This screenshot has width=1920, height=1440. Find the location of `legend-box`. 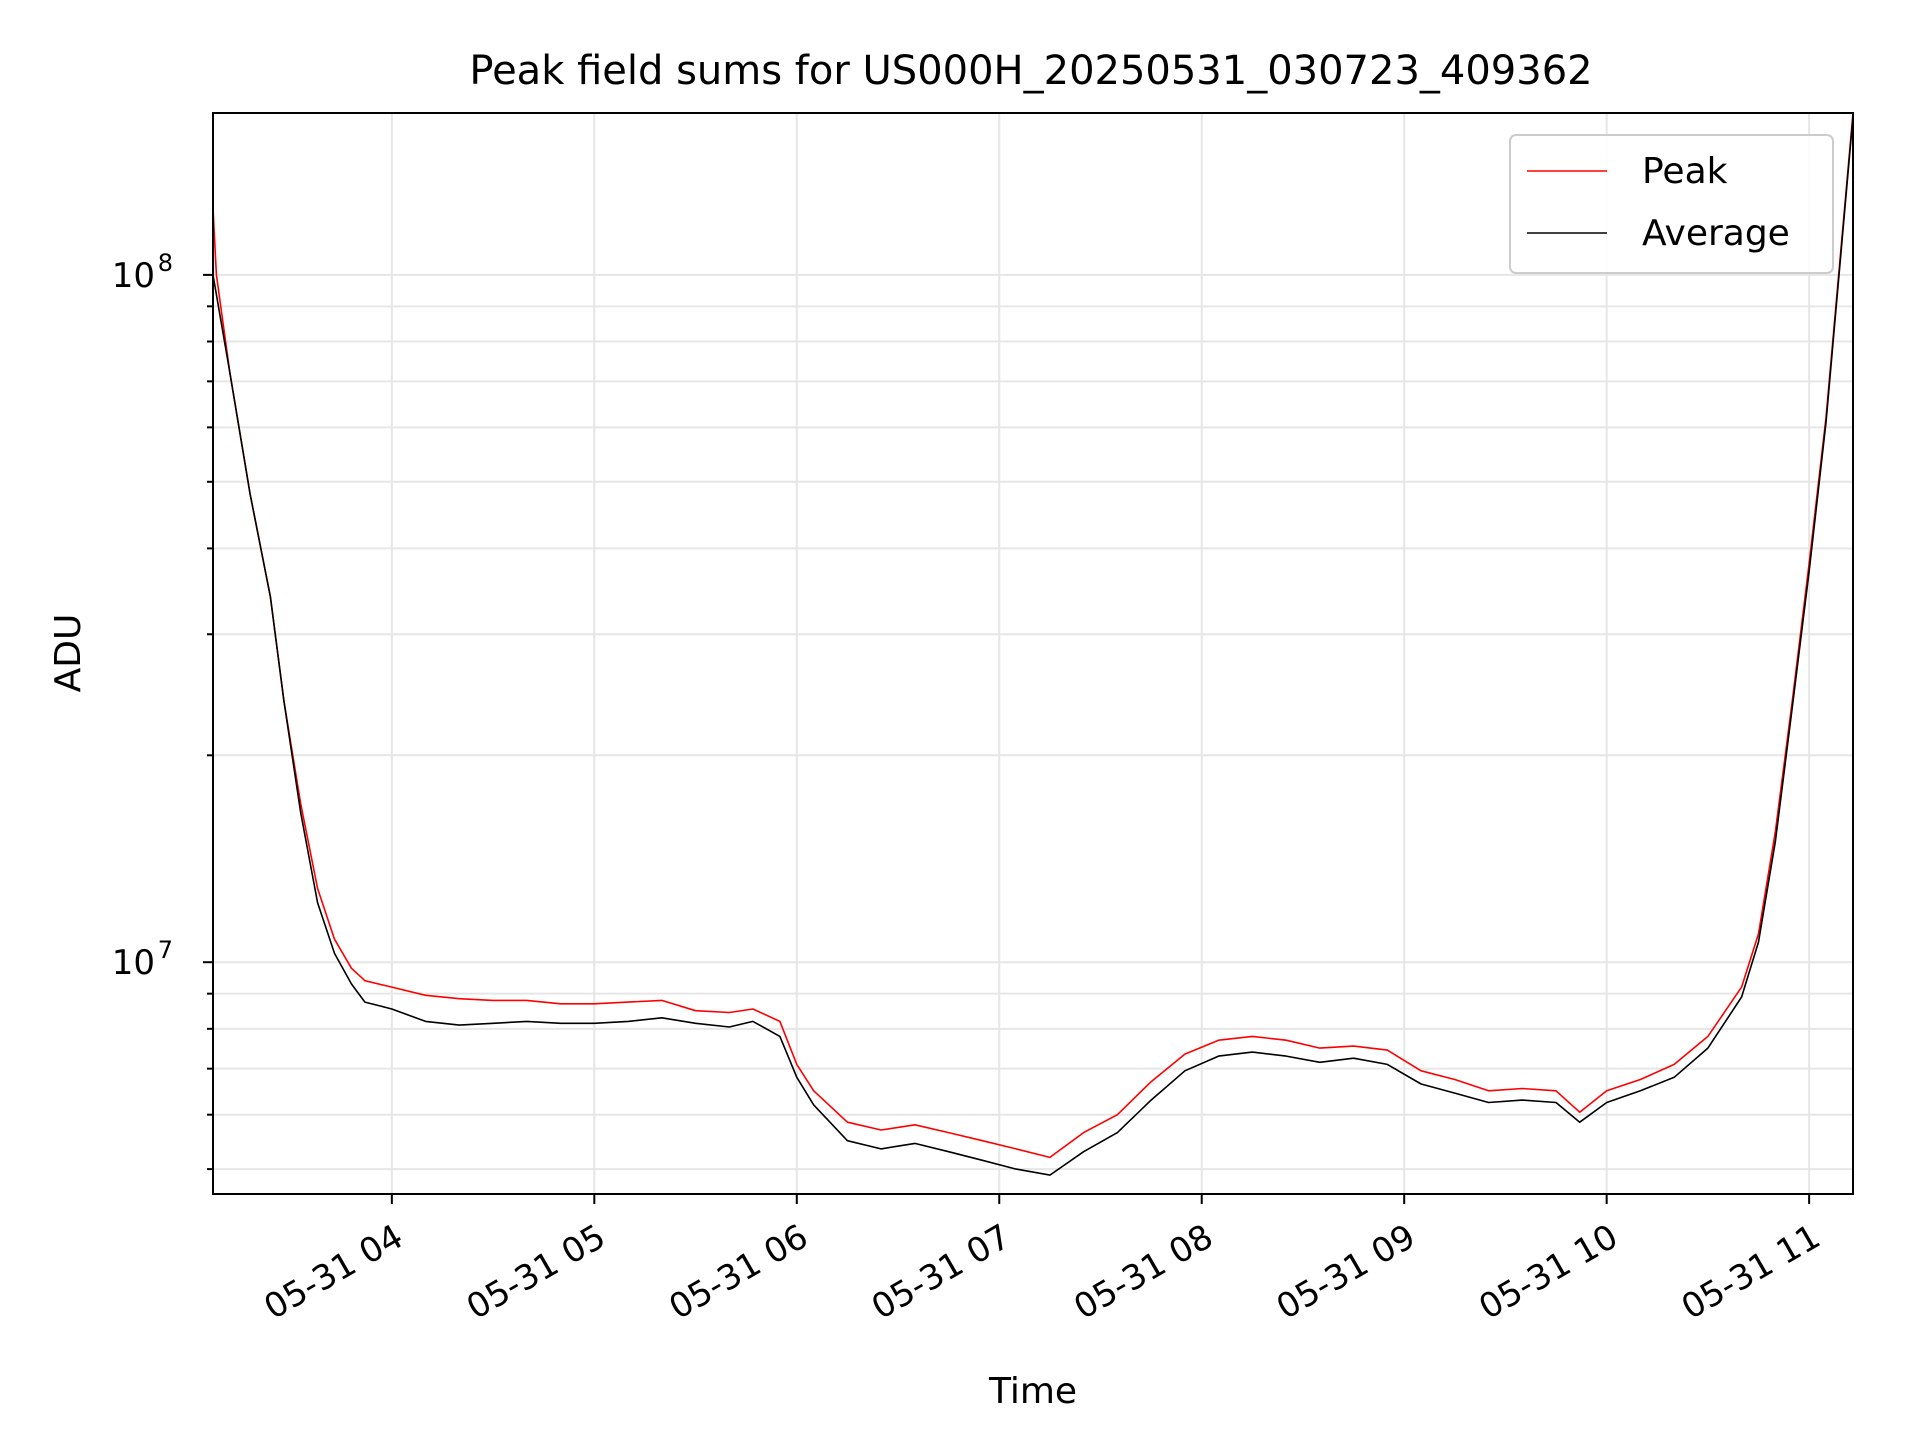

legend-box is located at coordinates (1671, 204).